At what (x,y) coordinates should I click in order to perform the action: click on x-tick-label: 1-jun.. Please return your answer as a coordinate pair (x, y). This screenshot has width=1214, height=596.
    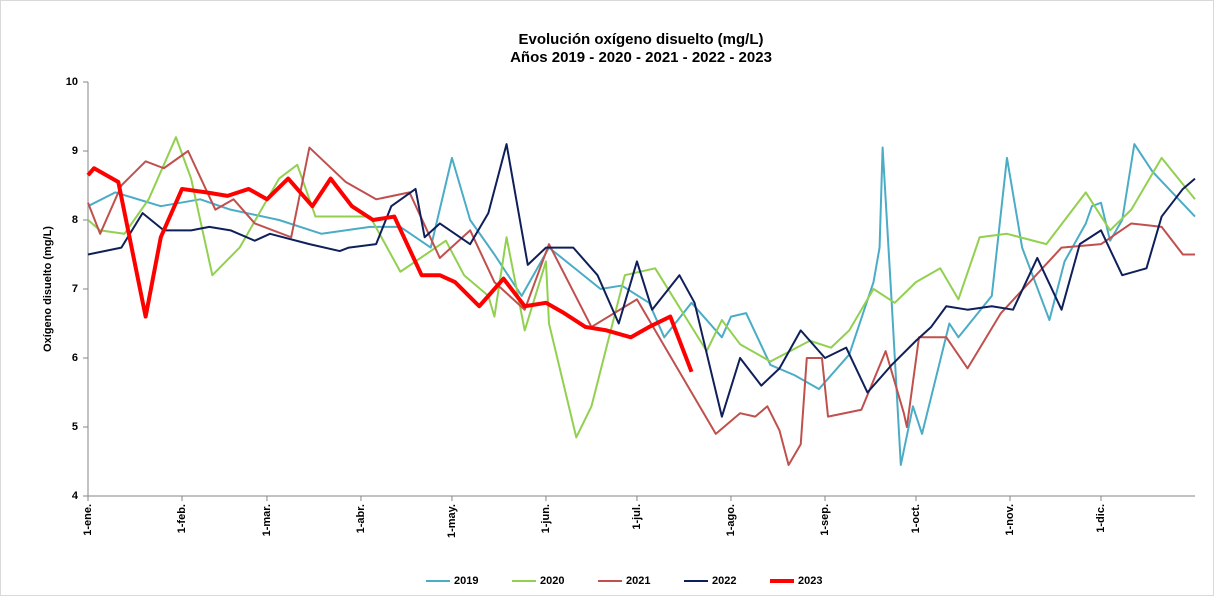
    Looking at the image, I should click on (546, 518).